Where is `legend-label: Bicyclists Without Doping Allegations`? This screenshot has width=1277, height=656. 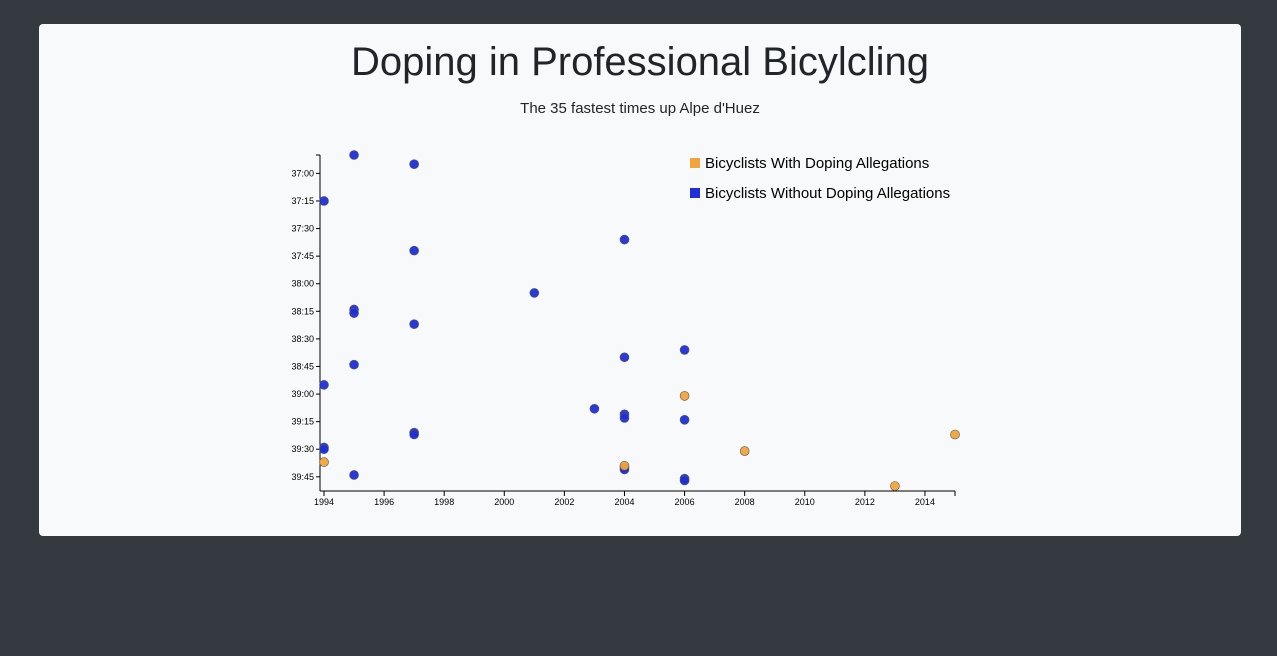 legend-label: Bicyclists Without Doping Allegations is located at coordinates (827, 193).